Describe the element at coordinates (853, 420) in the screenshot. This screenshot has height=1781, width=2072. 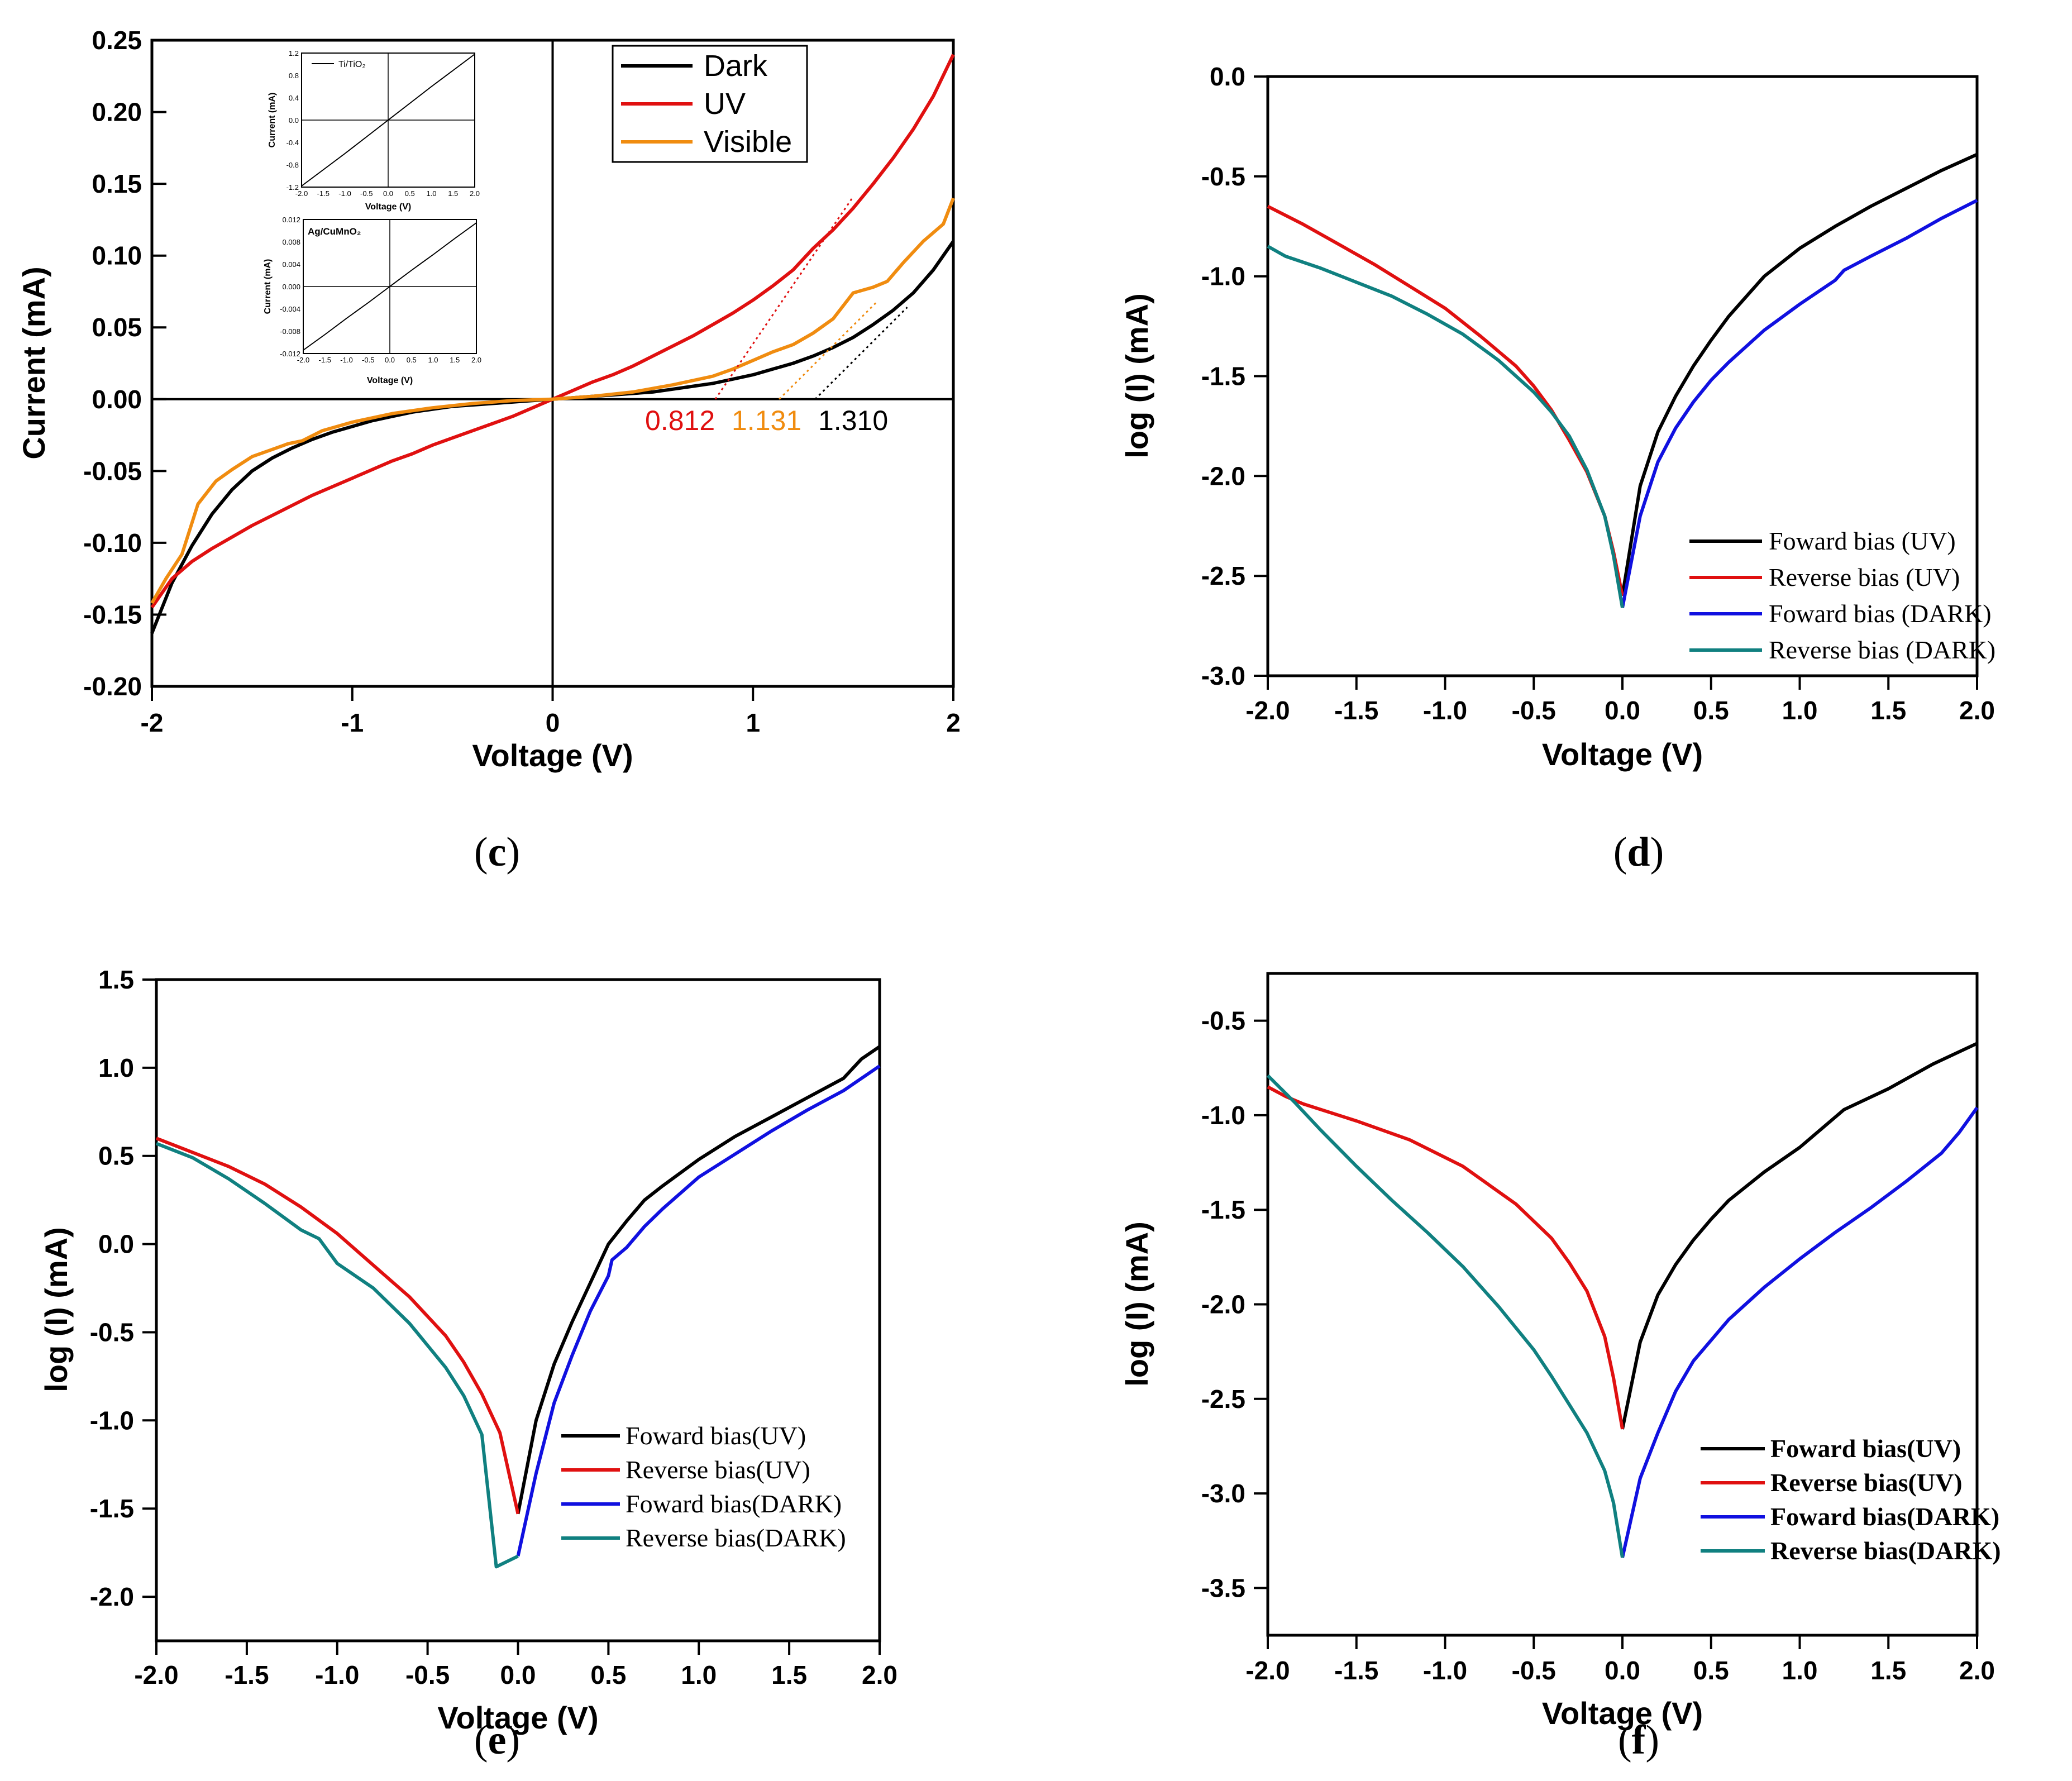
I see `threshold-annotation-dark: 1.310` at that location.